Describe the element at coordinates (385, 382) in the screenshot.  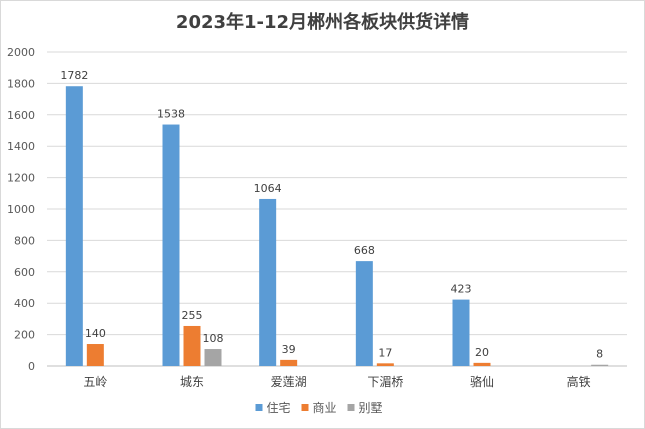
I see `x-category-label: 下湄桥` at that location.